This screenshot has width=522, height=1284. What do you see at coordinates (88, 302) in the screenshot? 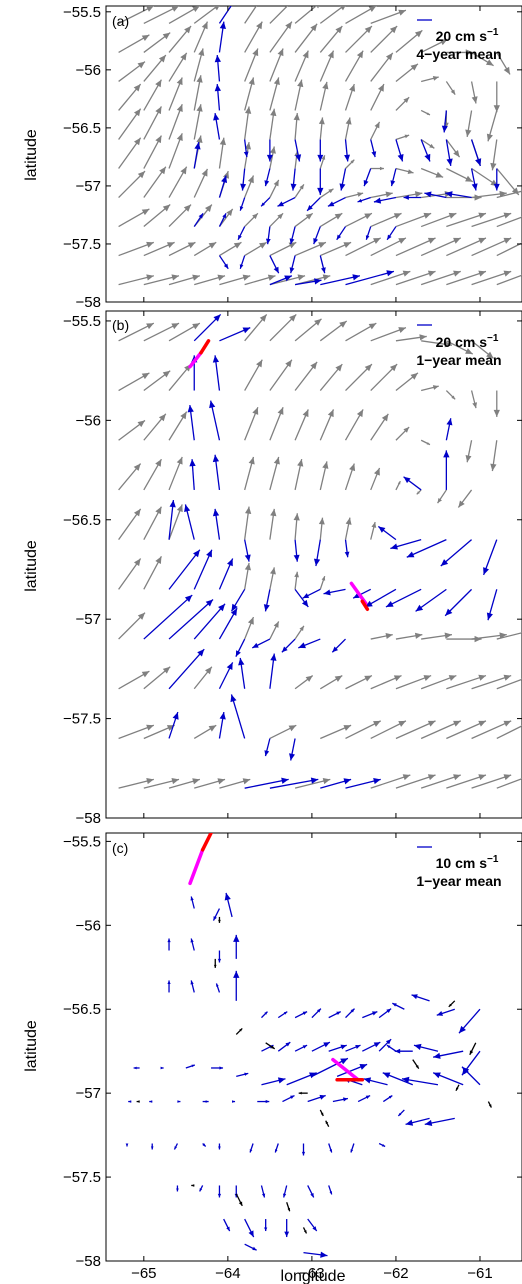
I see `y-tick-label: −58` at bounding box center [88, 302].